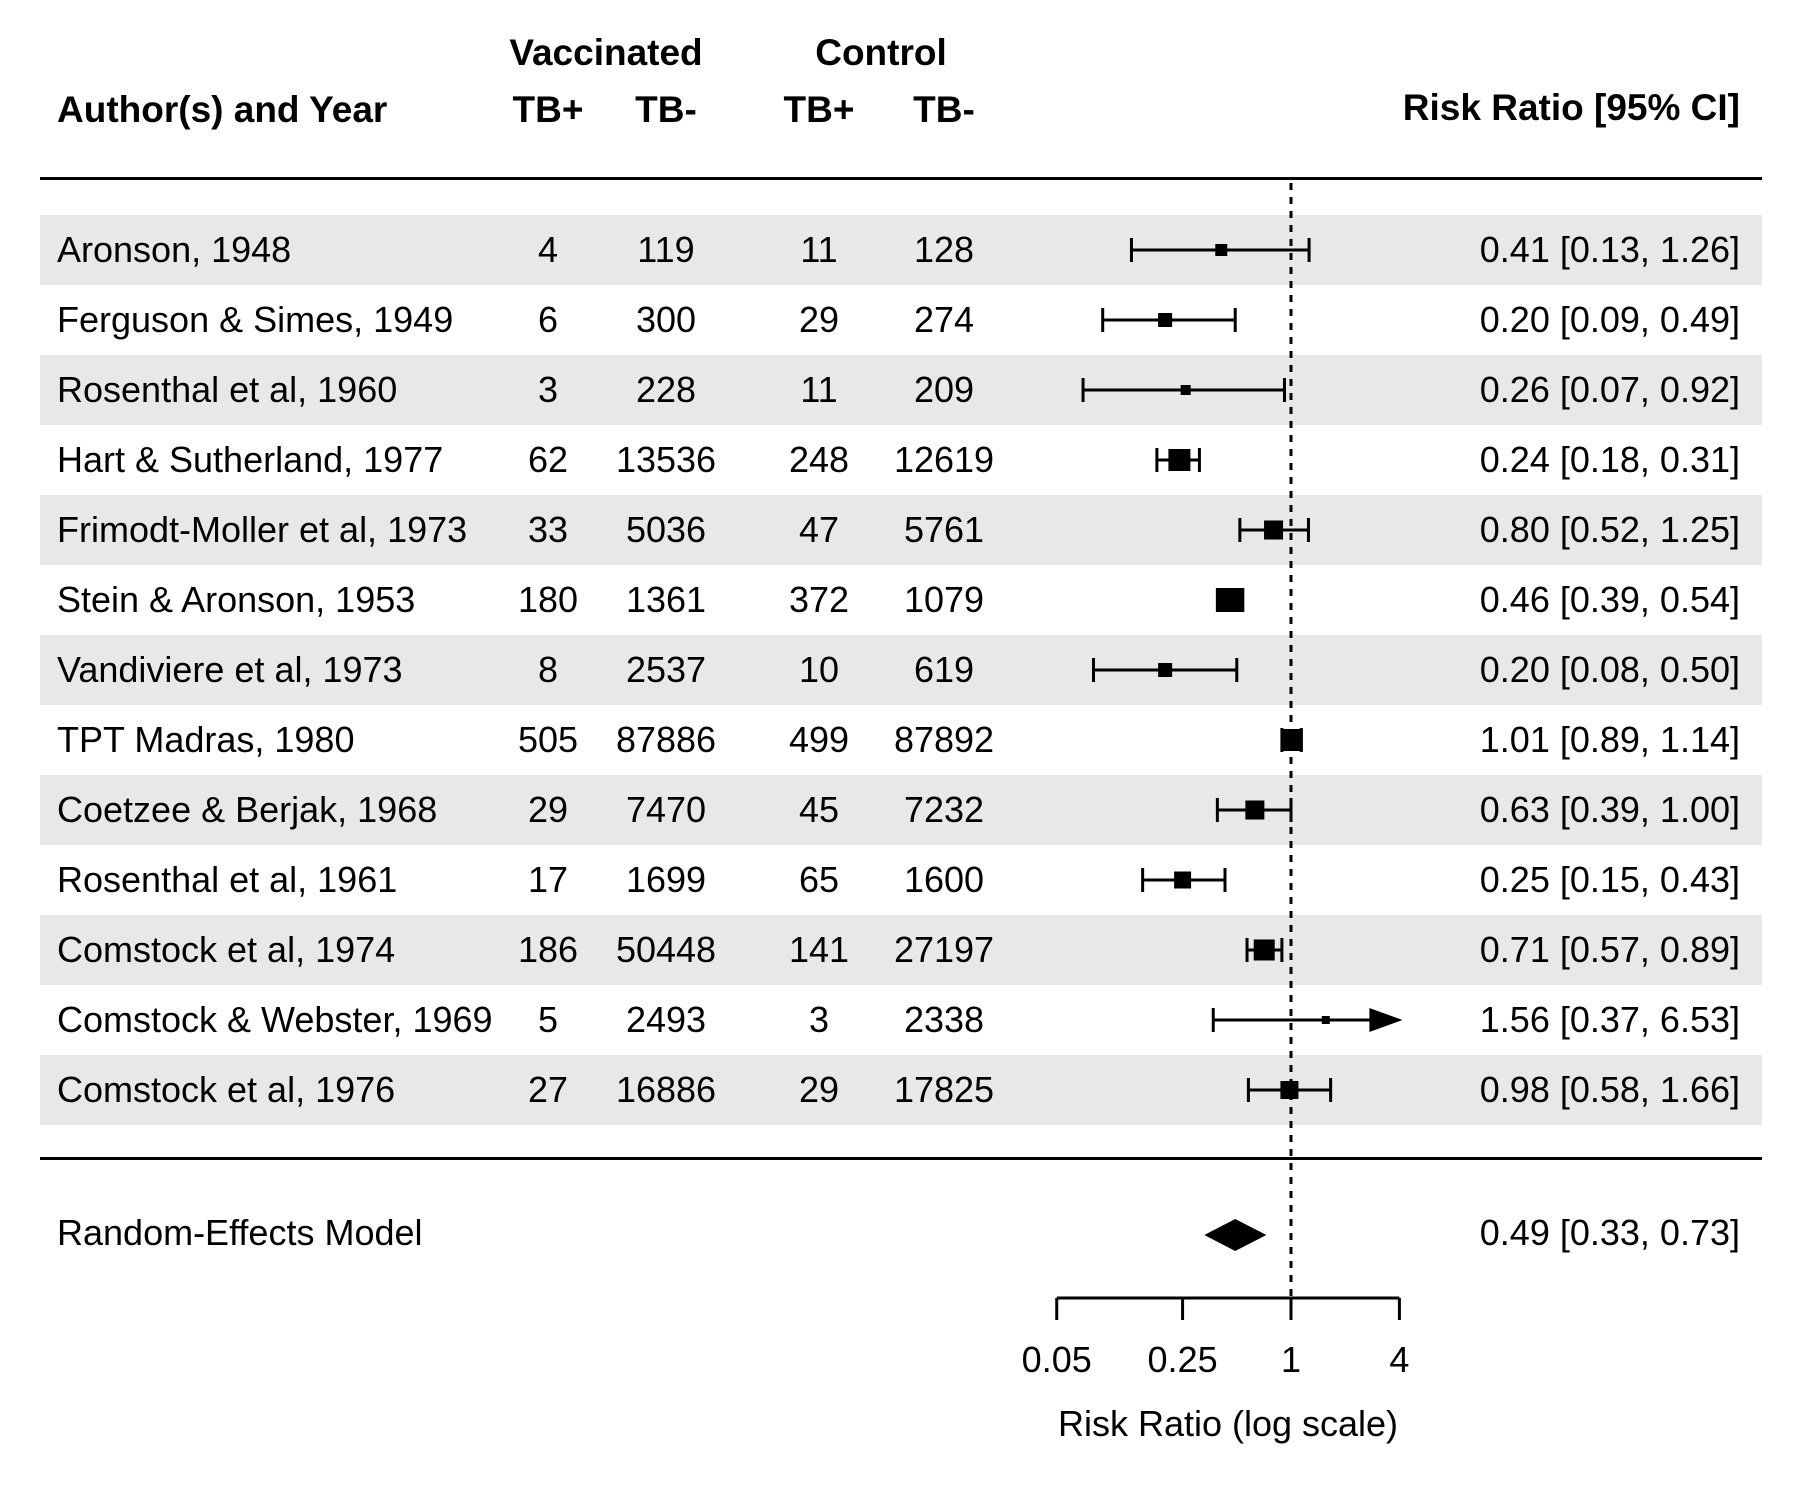 This screenshot has height=1500, width=1800. Describe the element at coordinates (1386, 1020) in the screenshot. I see `ci-arrow-right` at that location.